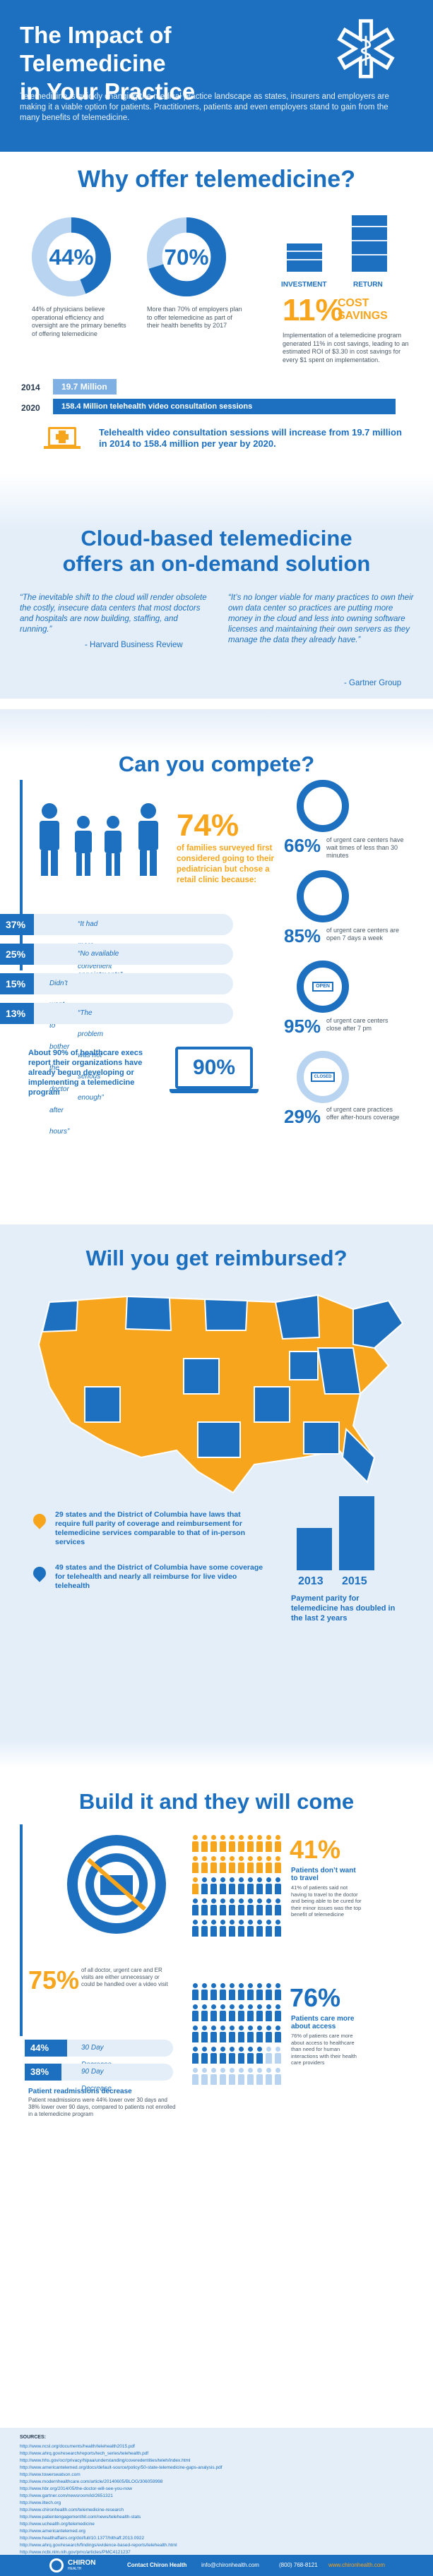 Image resolution: width=433 pixels, height=2576 pixels. What do you see at coordinates (298, 2565) in the screenshot?
I see `contact-phone: (800) 768-8121` at bounding box center [298, 2565].